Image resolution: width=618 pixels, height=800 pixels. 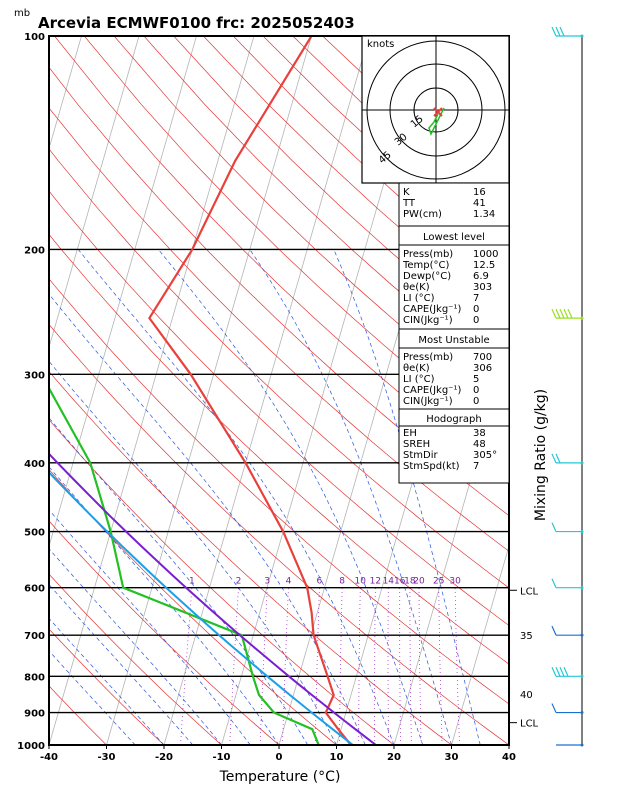 What do you see at coordinates (453, 340) in the screenshot?
I see `most-unstable-heading: Most Unstable` at bounding box center [453, 340].